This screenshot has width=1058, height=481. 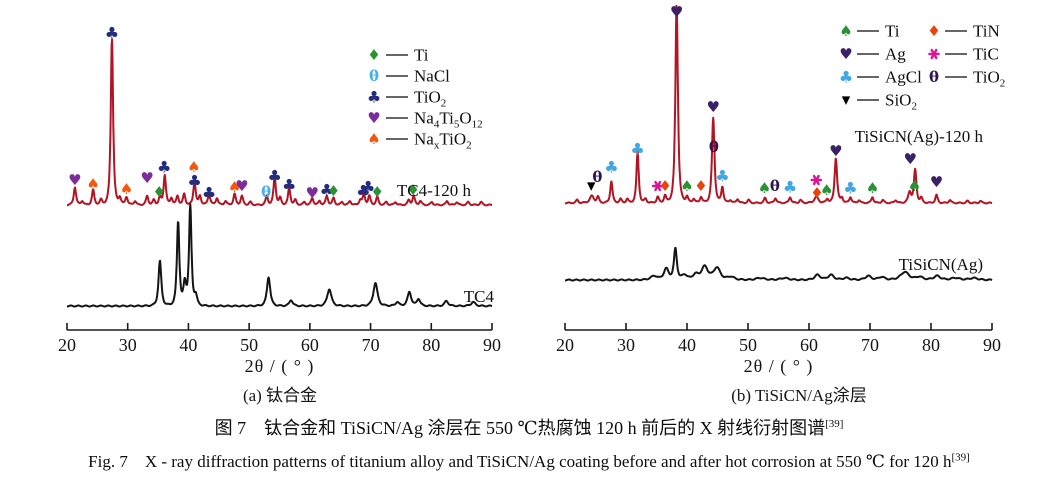 What do you see at coordinates (986, 31) in the screenshot?
I see `legend-label: TiN` at bounding box center [986, 31].